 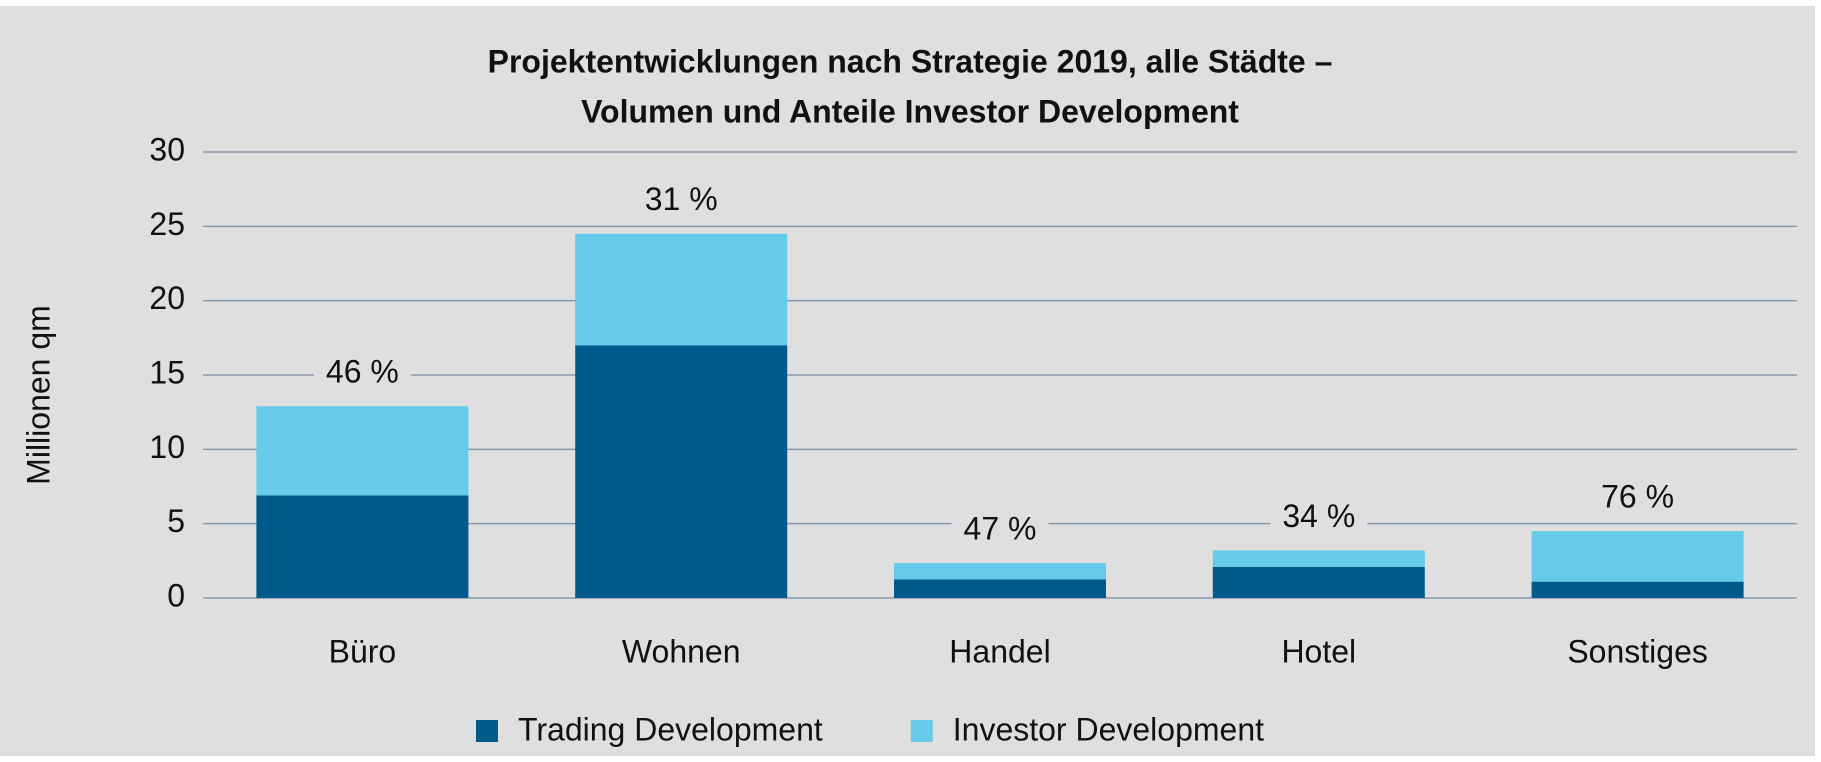 I want to click on chart-title: Volumen und Anteile Investor Development, so click(x=910, y=111).